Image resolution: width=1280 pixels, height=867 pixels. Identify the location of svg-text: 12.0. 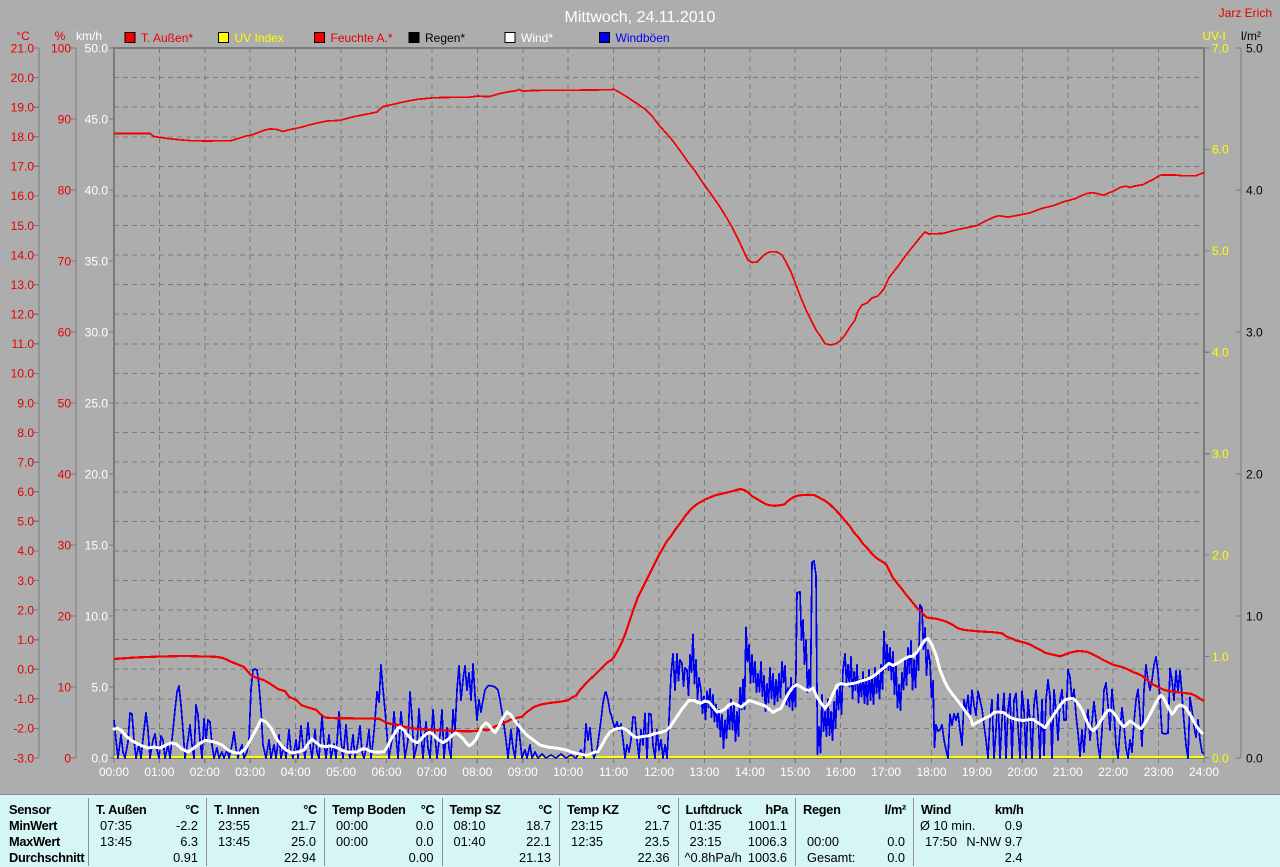
(23, 315).